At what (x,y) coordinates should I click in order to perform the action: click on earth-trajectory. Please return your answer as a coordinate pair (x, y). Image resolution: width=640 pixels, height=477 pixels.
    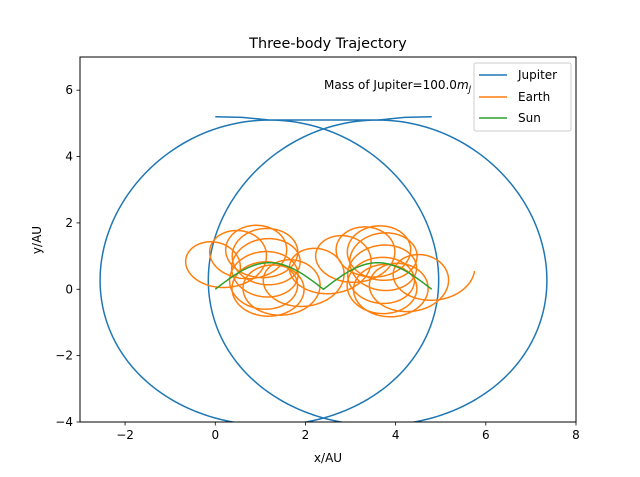
    Looking at the image, I should click on (330, 271).